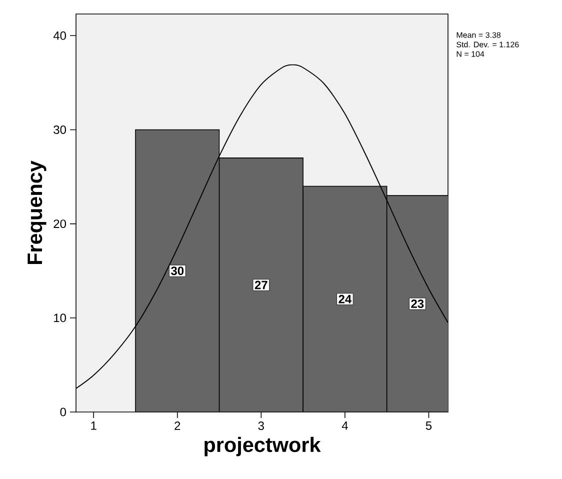 This screenshot has height=479, width=562. Describe the element at coordinates (262, 446) in the screenshot. I see `x-axis-title: projectwork` at that location.